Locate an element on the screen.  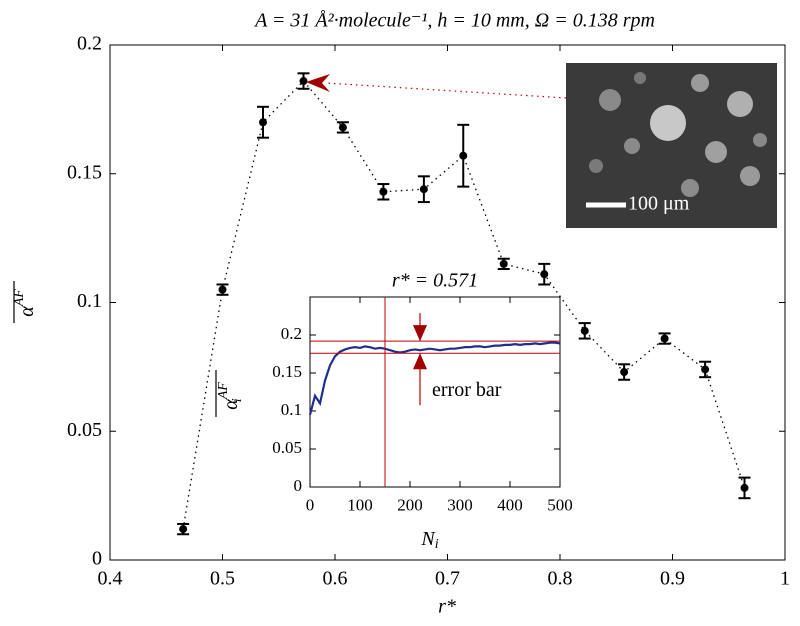
inset-axes-frame is located at coordinates (435, 392).